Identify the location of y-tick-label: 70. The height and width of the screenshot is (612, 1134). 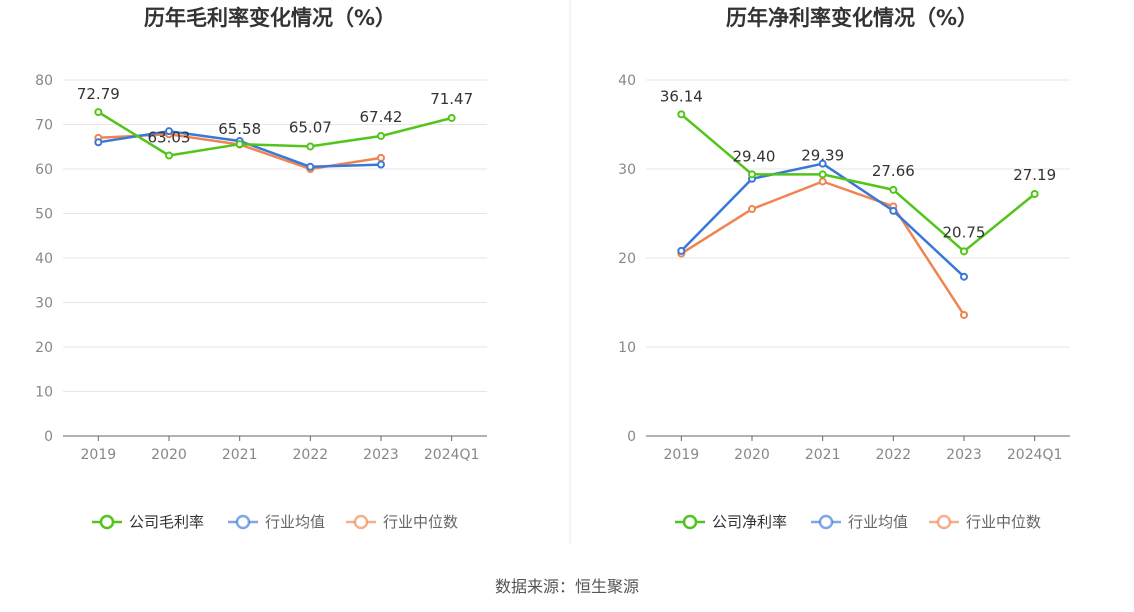
(44, 126).